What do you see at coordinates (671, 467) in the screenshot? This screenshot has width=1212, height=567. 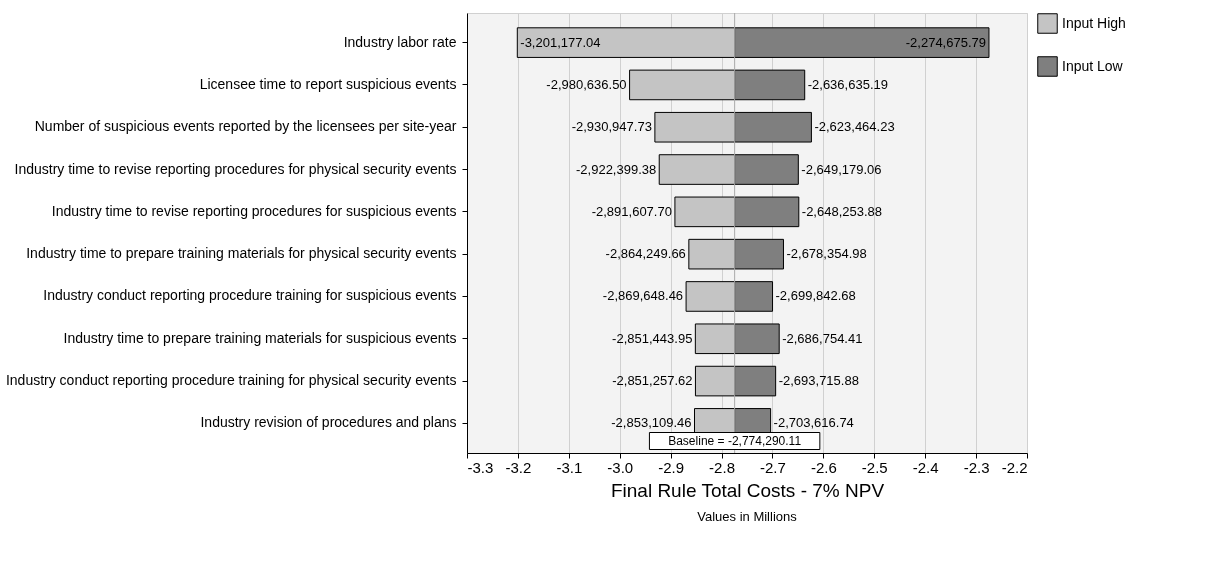 I see `x-tick-label: -2.9` at bounding box center [671, 467].